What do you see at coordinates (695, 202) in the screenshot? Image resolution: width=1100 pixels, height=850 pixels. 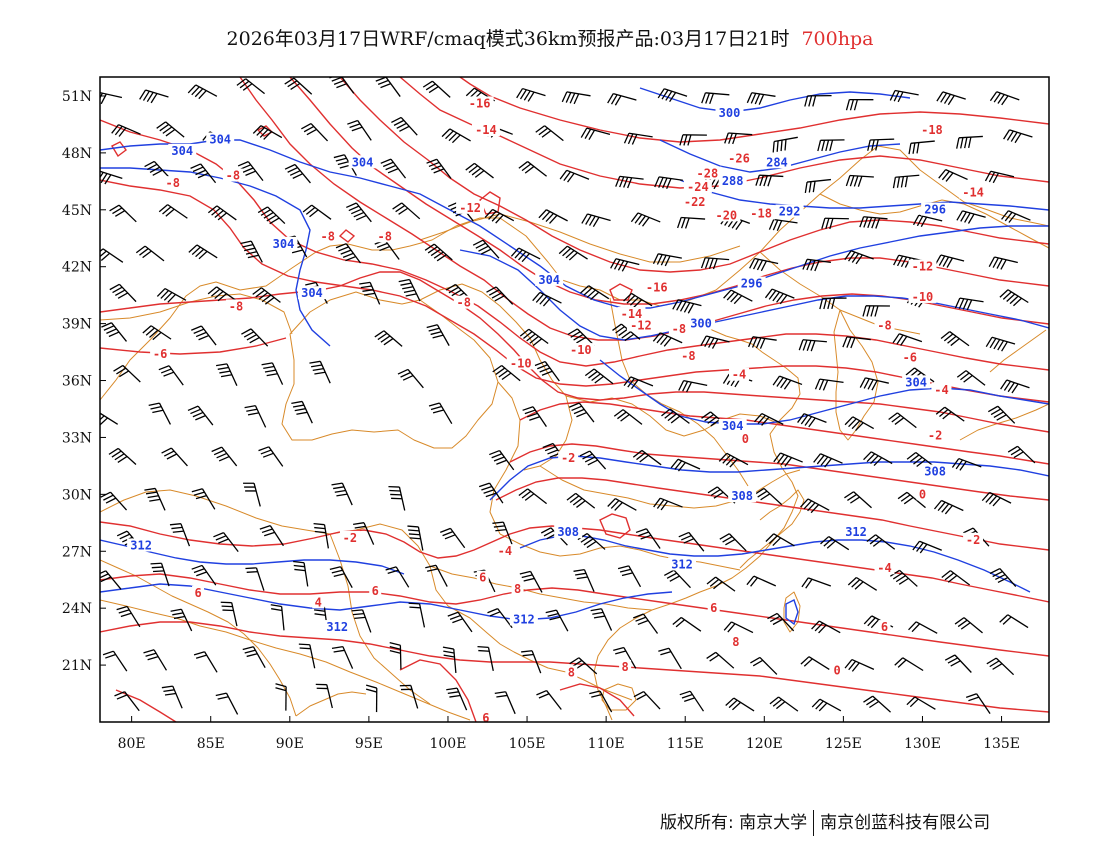 I see `temperature-label: -22` at bounding box center [695, 202].